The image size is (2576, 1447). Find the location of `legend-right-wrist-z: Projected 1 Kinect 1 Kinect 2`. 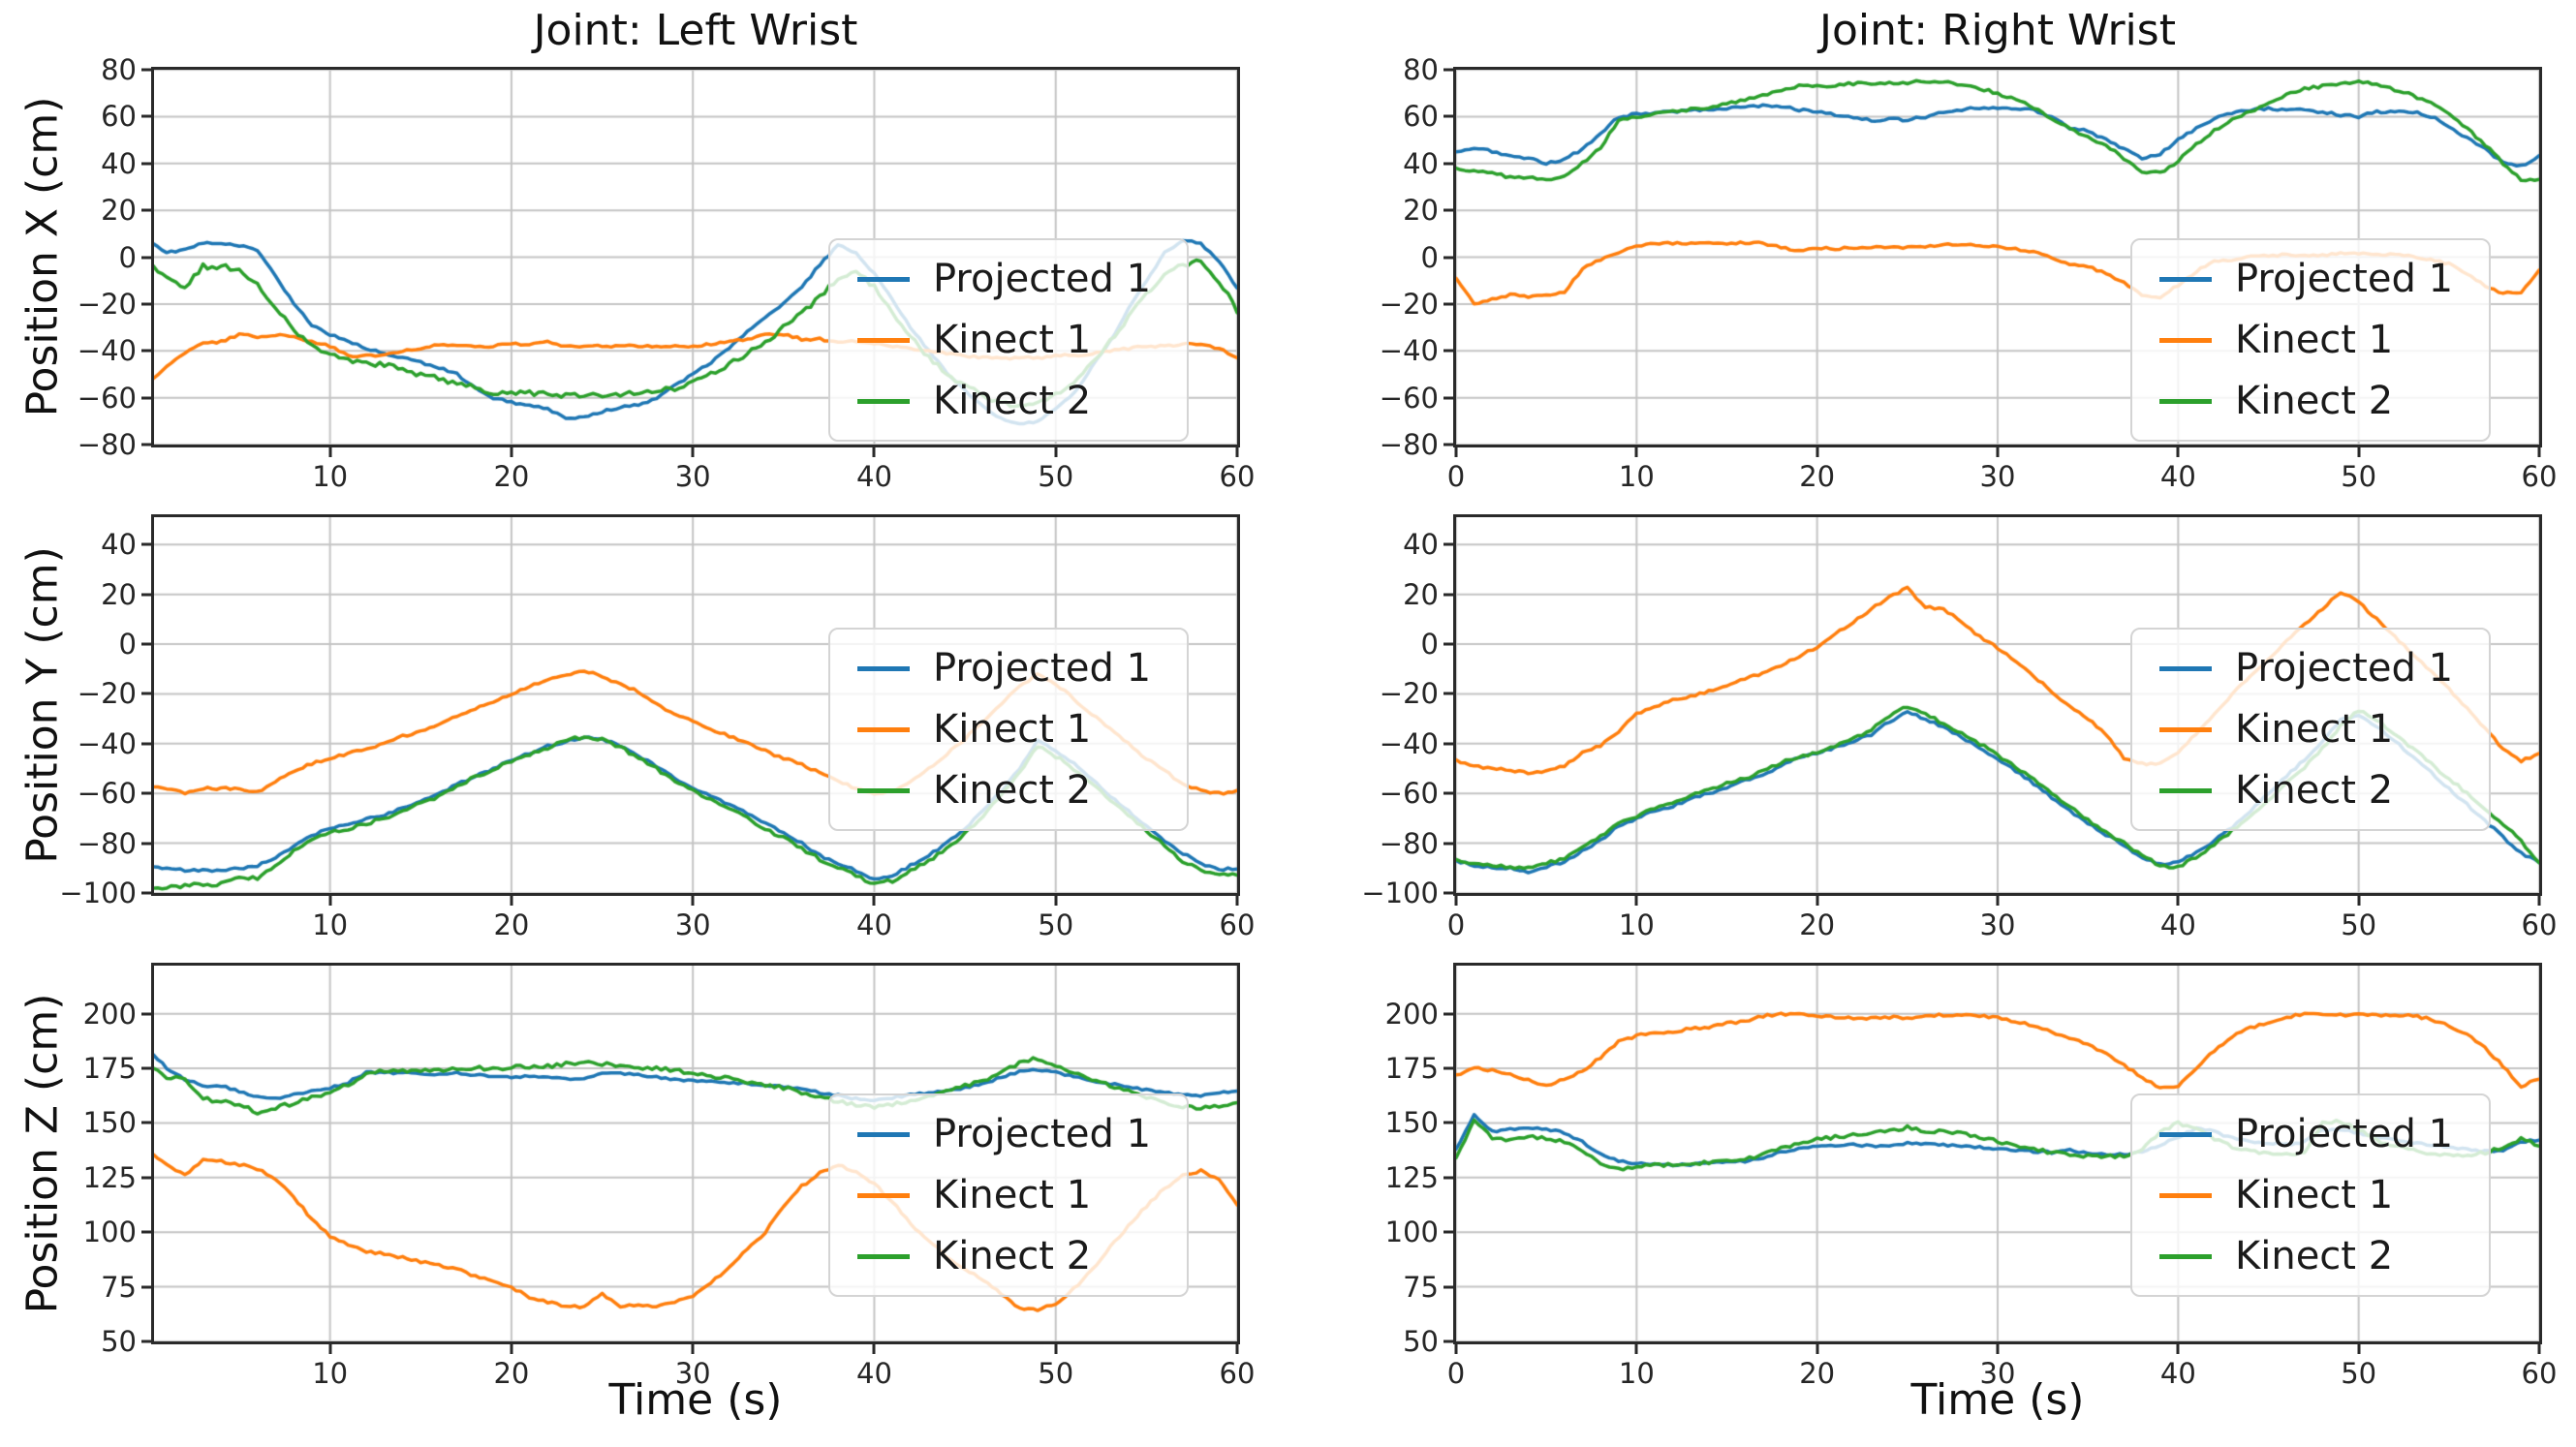

legend-right-wrist-z: Projected 1 Kinect 1 Kinect 2 is located at coordinates (2310, 1195).